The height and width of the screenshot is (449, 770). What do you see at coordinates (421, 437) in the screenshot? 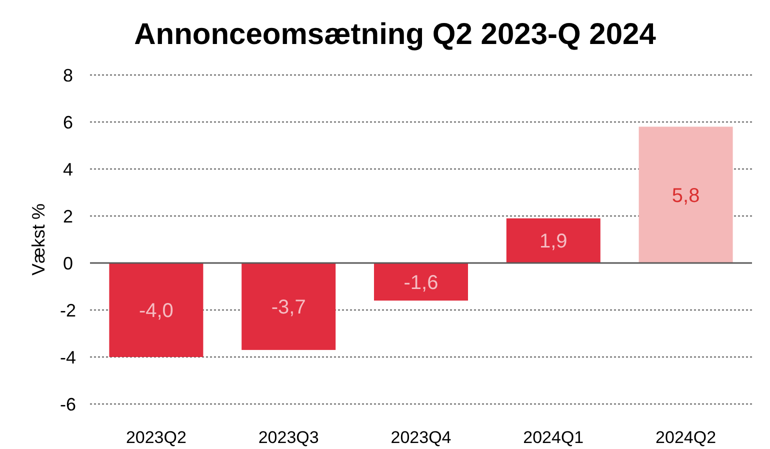
I see `x-tick-label: 2023Q4` at bounding box center [421, 437].